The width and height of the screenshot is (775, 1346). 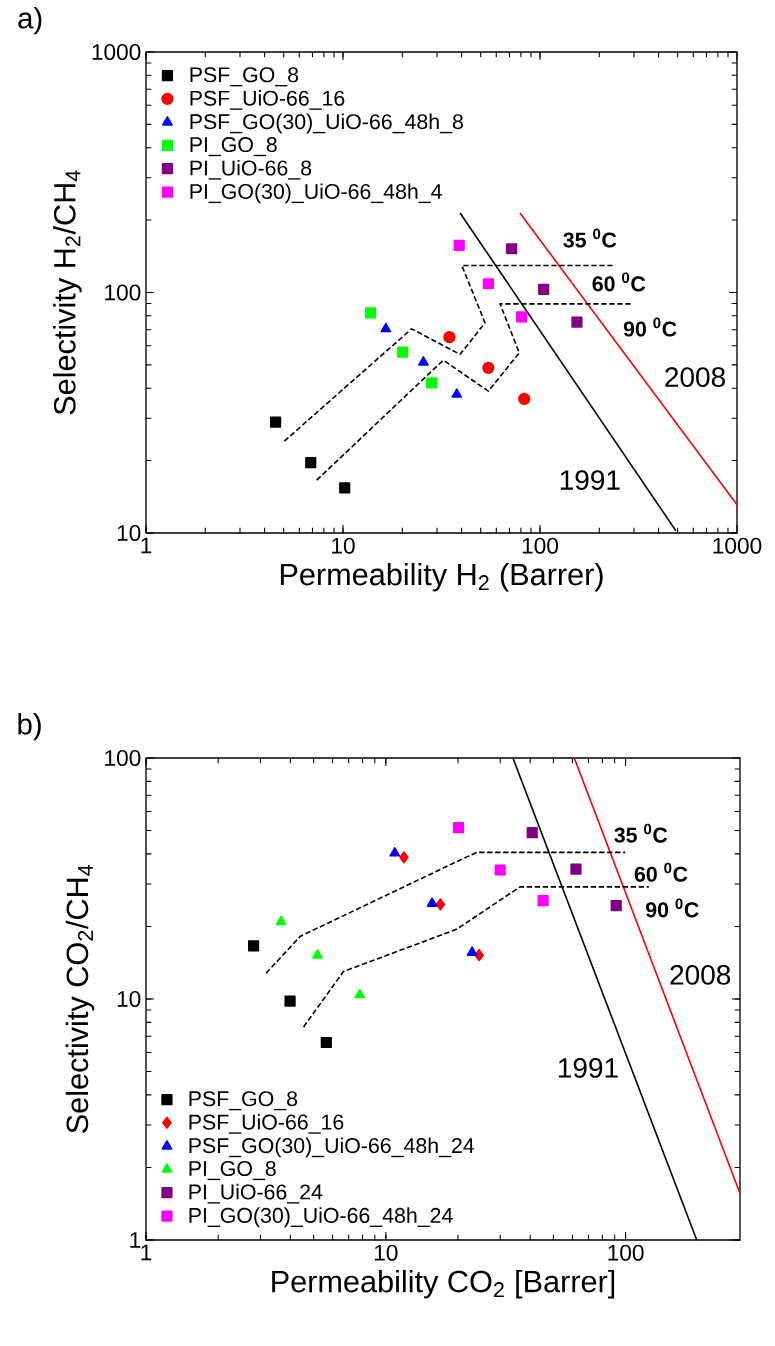 I want to click on legend-label: PI_GO(30)_UiO-66_48h_4, so click(x=316, y=193).